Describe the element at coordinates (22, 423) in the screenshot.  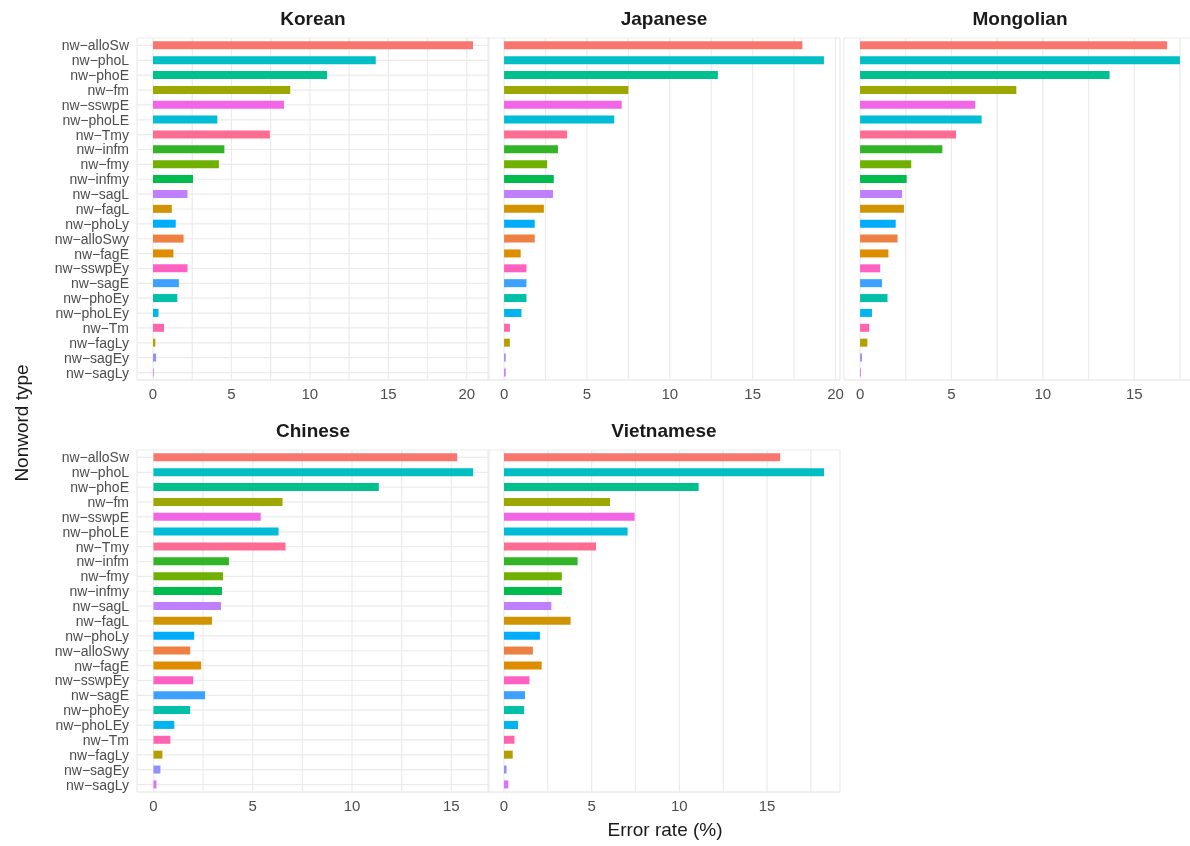
I see `y-axis-title: Nonword type` at that location.